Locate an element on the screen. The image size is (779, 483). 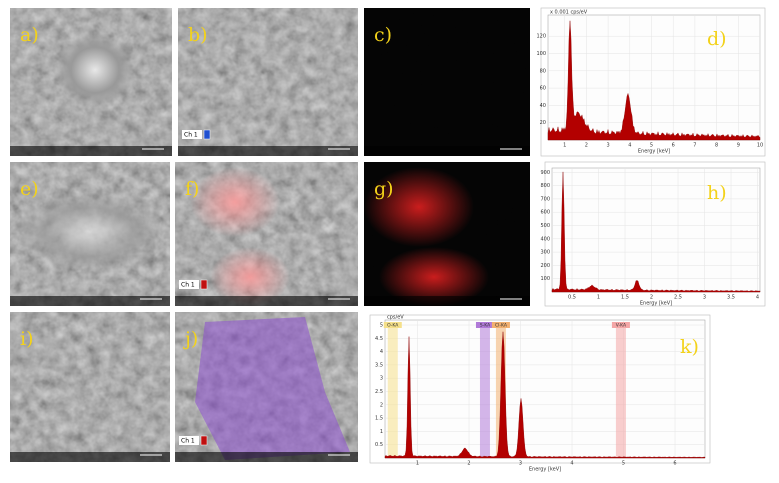
y-tick-label: 120 is located at coordinates (541, 37).